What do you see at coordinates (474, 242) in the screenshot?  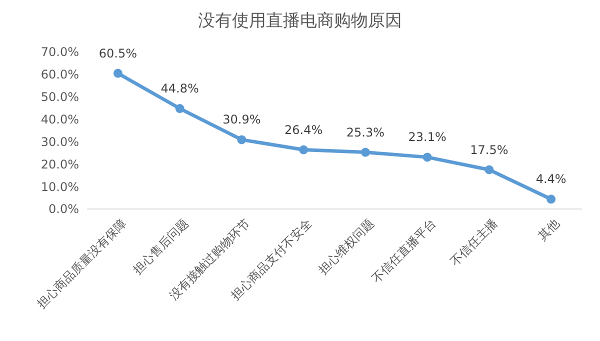 I see `x-tick-label: 不信任主播` at bounding box center [474, 242].